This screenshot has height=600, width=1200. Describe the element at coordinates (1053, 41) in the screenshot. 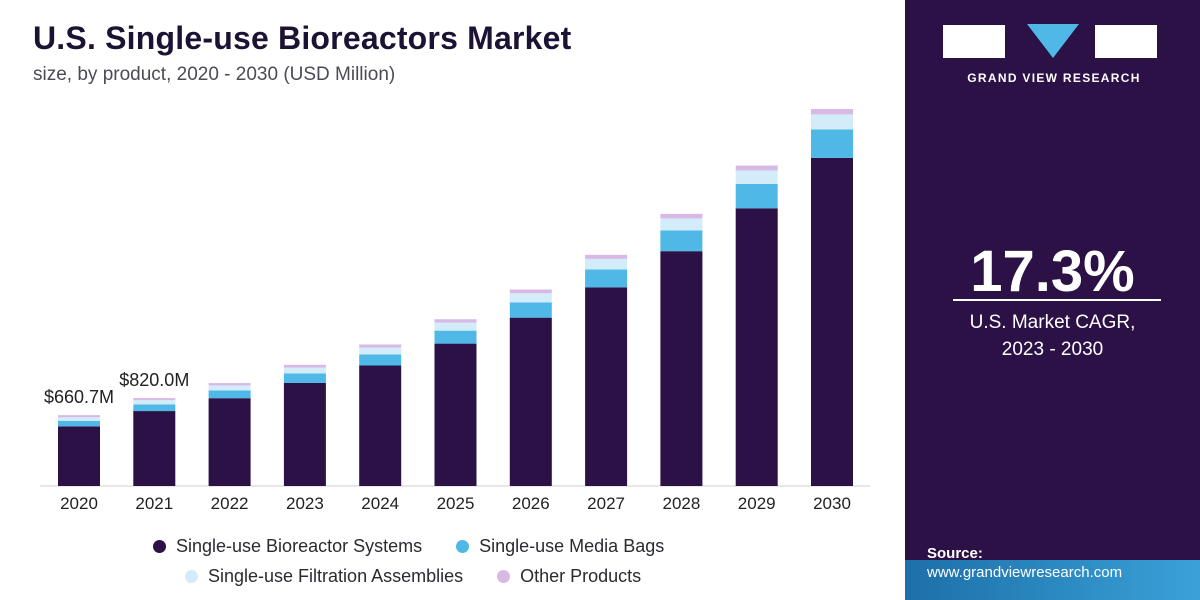

I see `logo-triangle-icon` at that location.